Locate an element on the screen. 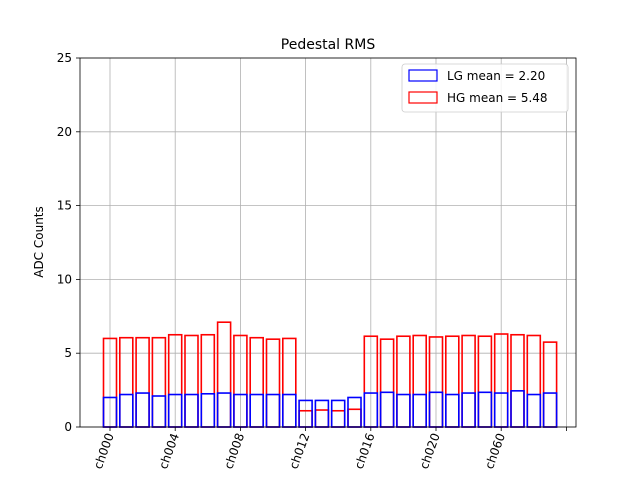  legend-label-lg: LG mean = 2.20 is located at coordinates (496, 76).